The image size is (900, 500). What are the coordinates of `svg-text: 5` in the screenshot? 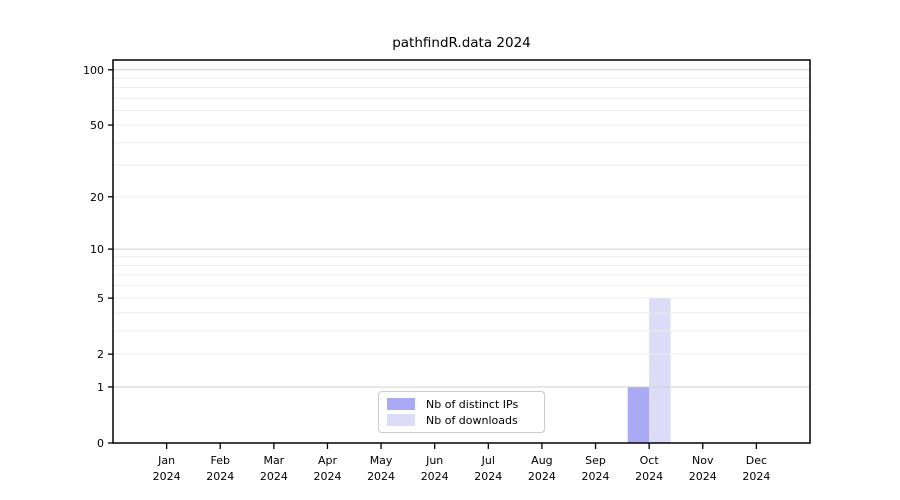 It's located at (100, 298).